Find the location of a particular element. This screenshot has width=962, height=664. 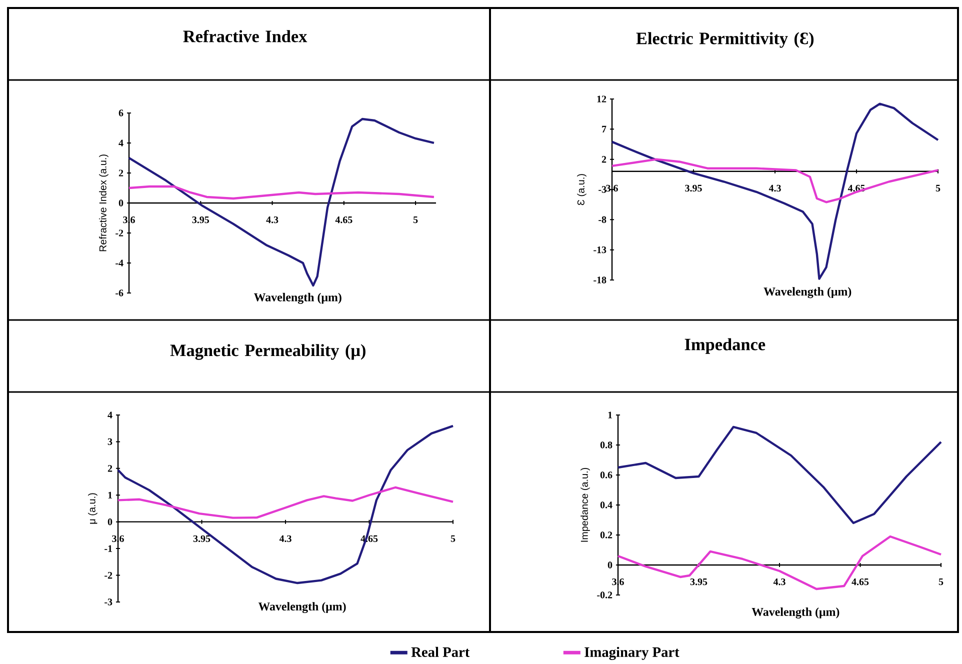

y-tick-label: -13 is located at coordinates (600, 250).